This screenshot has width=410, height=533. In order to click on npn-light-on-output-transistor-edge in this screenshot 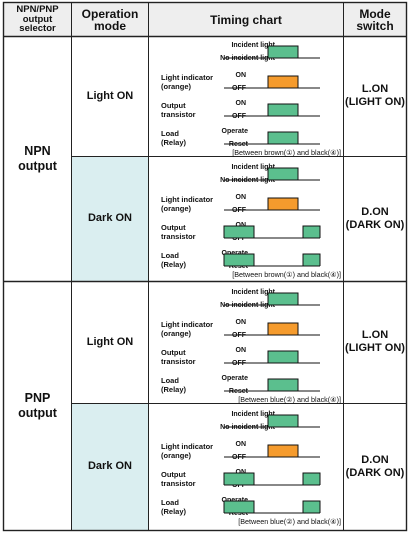, I will do `click(283, 109)`.